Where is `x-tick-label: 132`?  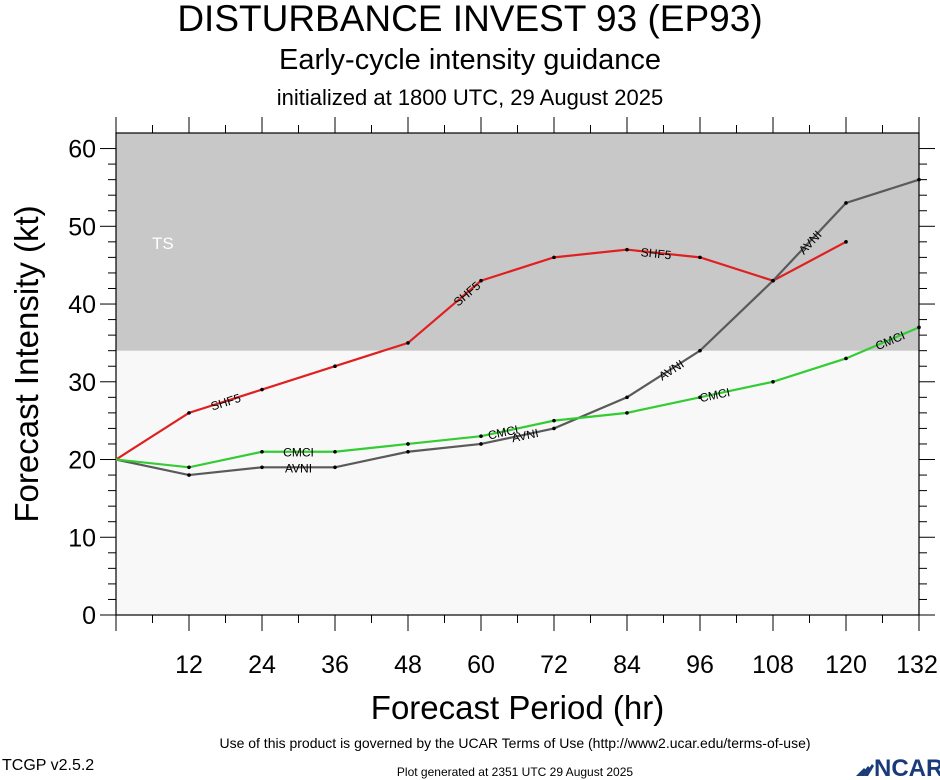
x-tick-label: 132 is located at coordinates (917, 665).